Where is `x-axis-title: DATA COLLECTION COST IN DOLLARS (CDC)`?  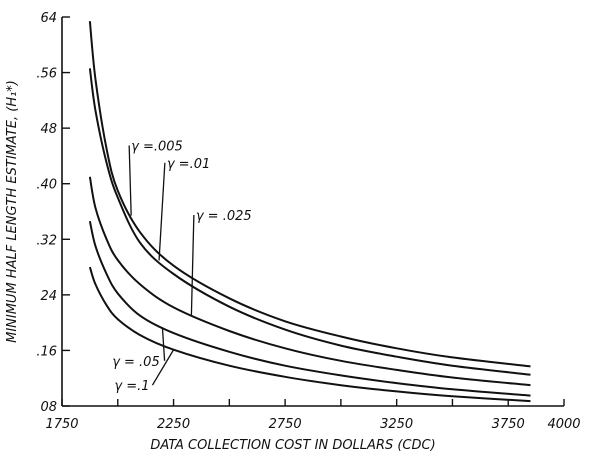
x-axis-title: DATA COLLECTION COST IN DOLLARS (CDC) is located at coordinates (292, 445).